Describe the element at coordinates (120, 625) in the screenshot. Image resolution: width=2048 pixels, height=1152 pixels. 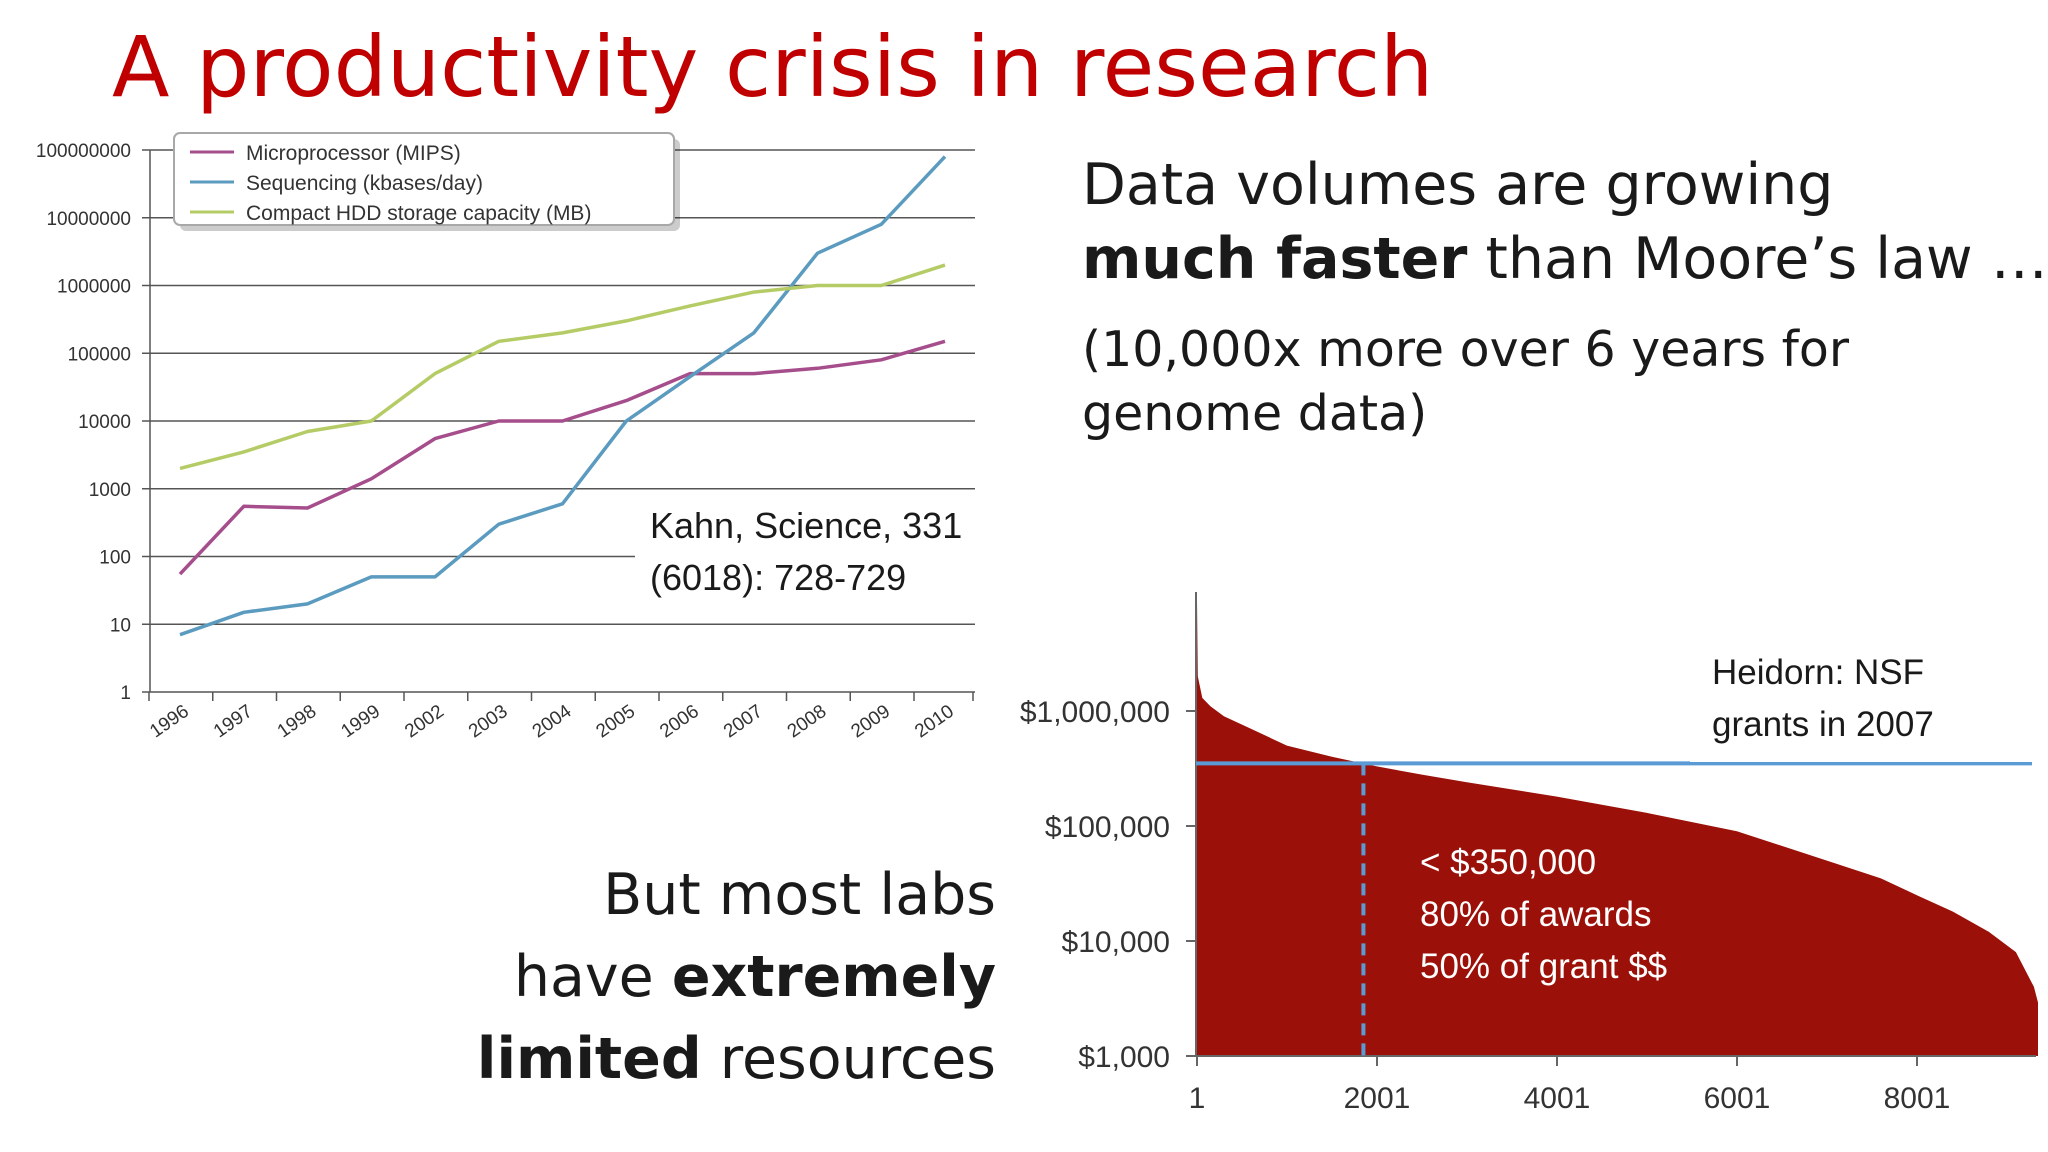
I see `growth-y-tick-label: 10` at that location.